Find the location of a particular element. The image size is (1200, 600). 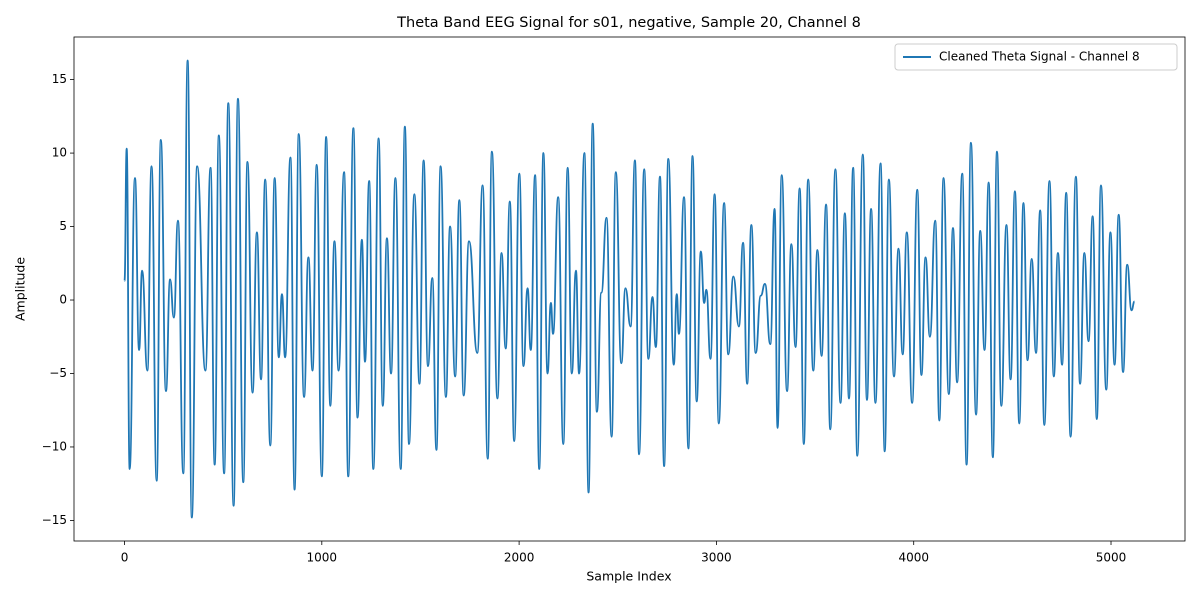

x-tick-label: 4000 is located at coordinates (913, 558).